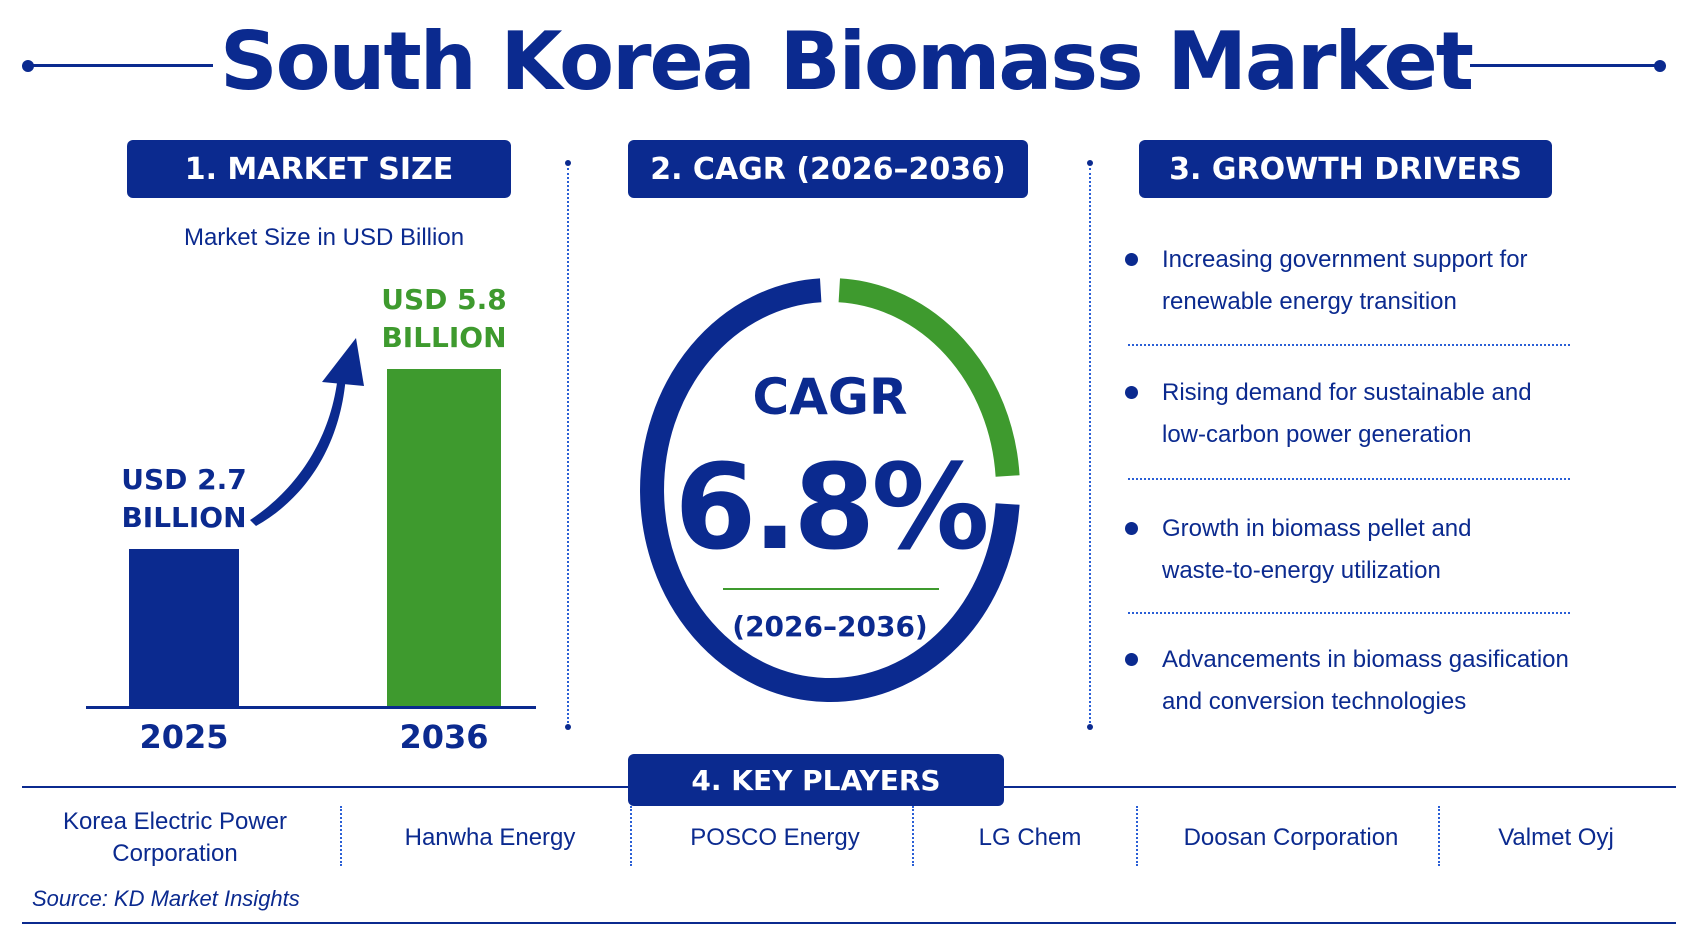  What do you see at coordinates (175, 821) in the screenshot?
I see `player-name-line1: Korea Electric Power` at bounding box center [175, 821].